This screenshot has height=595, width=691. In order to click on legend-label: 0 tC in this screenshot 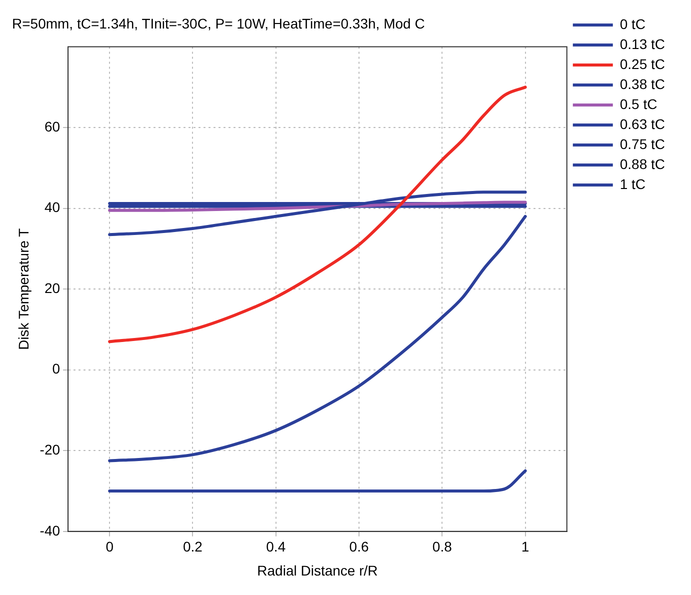, I will do `click(633, 24)`.